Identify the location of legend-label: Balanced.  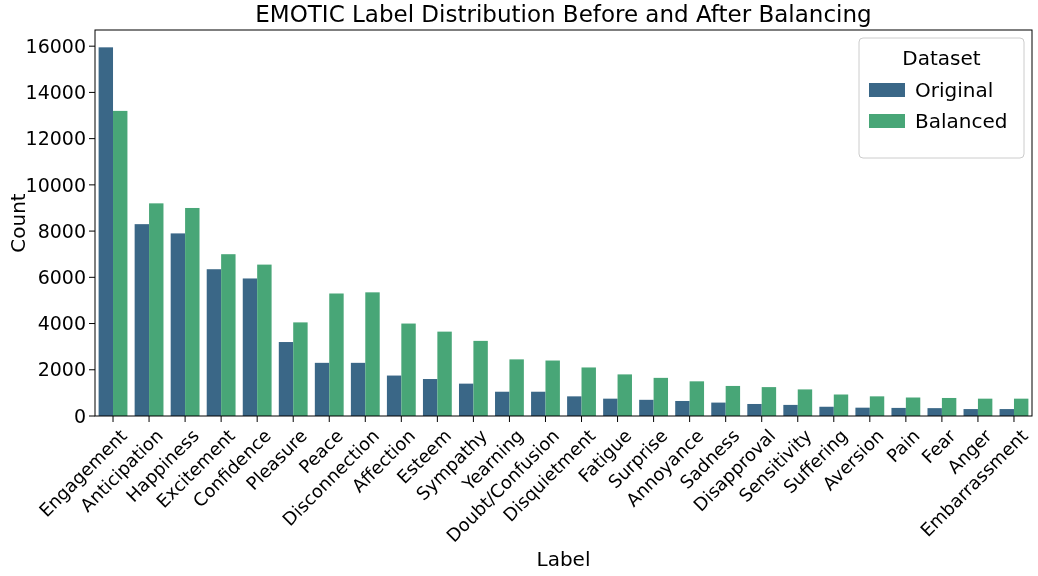
(961, 121).